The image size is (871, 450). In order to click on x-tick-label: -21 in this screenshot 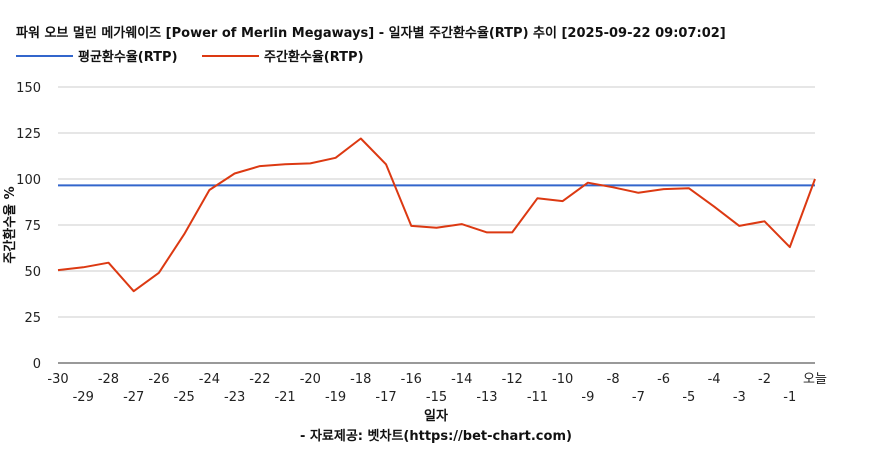, I will do `click(284, 397)`.